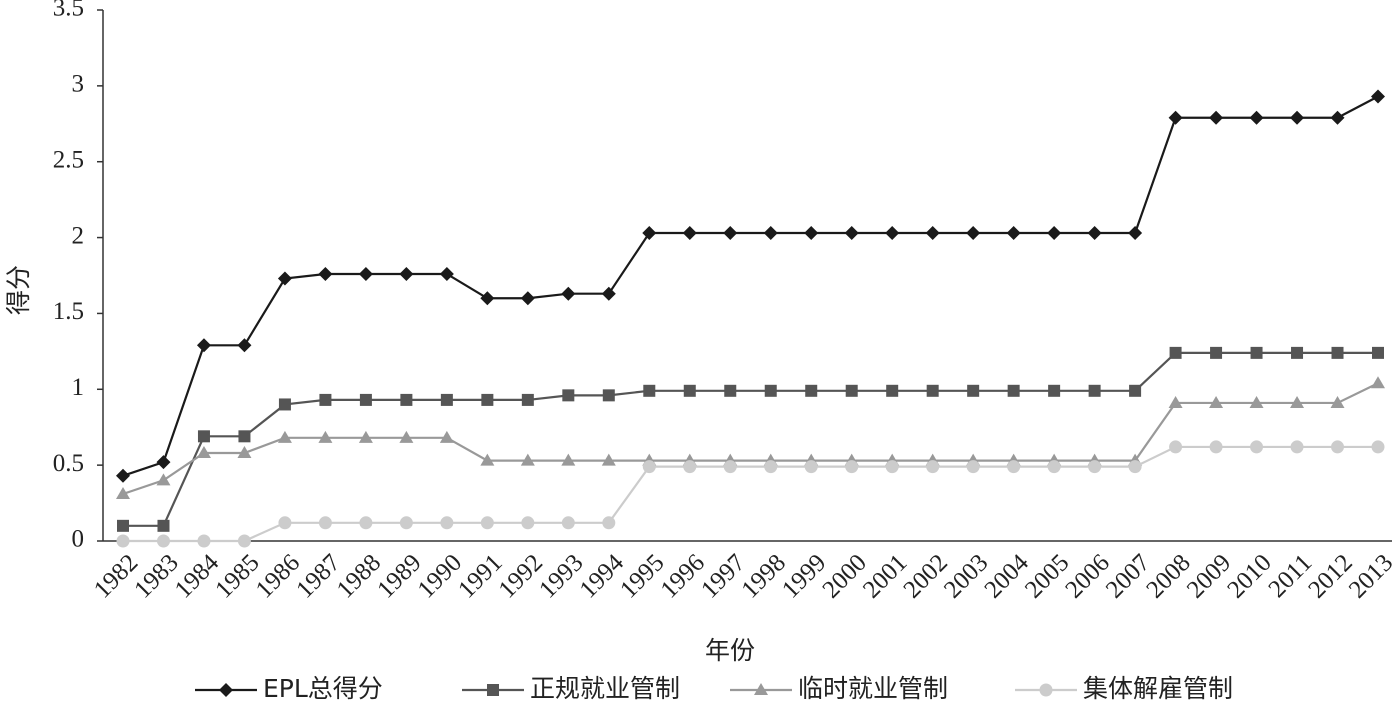 This screenshot has height=709, width=1398. What do you see at coordinates (197, 576) in the screenshot?
I see `x-tick-label: 1984` at bounding box center [197, 576].